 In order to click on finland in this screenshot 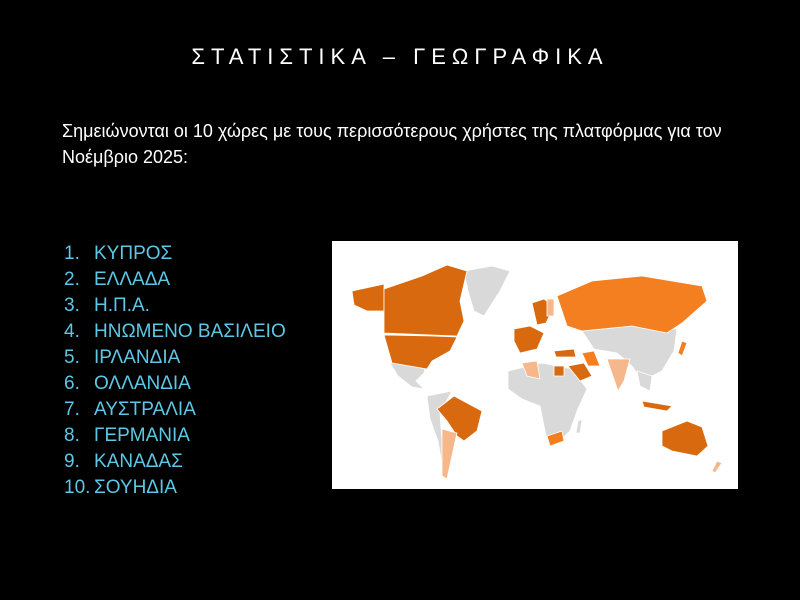, I will do `click(550, 307)`.